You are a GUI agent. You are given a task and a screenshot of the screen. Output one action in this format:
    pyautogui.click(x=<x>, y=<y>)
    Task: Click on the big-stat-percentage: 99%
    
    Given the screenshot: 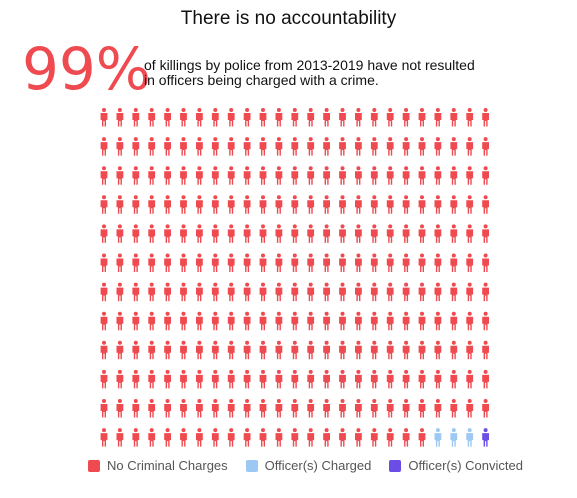 What is the action you would take?
    pyautogui.click(x=86, y=69)
    